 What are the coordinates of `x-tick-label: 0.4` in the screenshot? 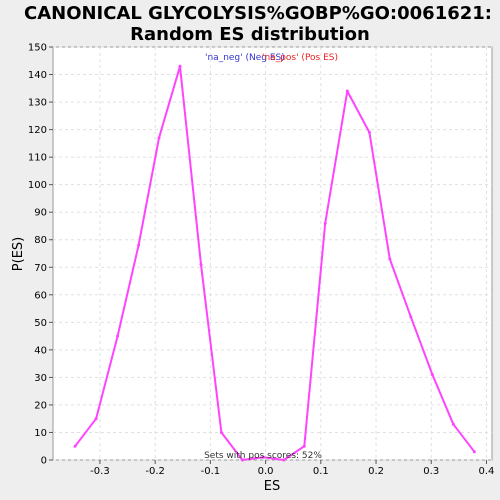 It's located at (487, 471).